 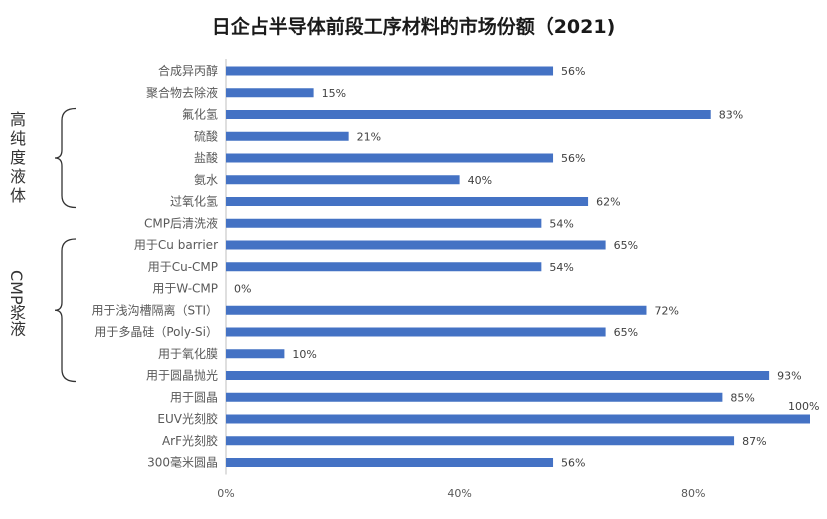 What do you see at coordinates (742, 397) in the screenshot?
I see `data-label: 85%` at bounding box center [742, 397].